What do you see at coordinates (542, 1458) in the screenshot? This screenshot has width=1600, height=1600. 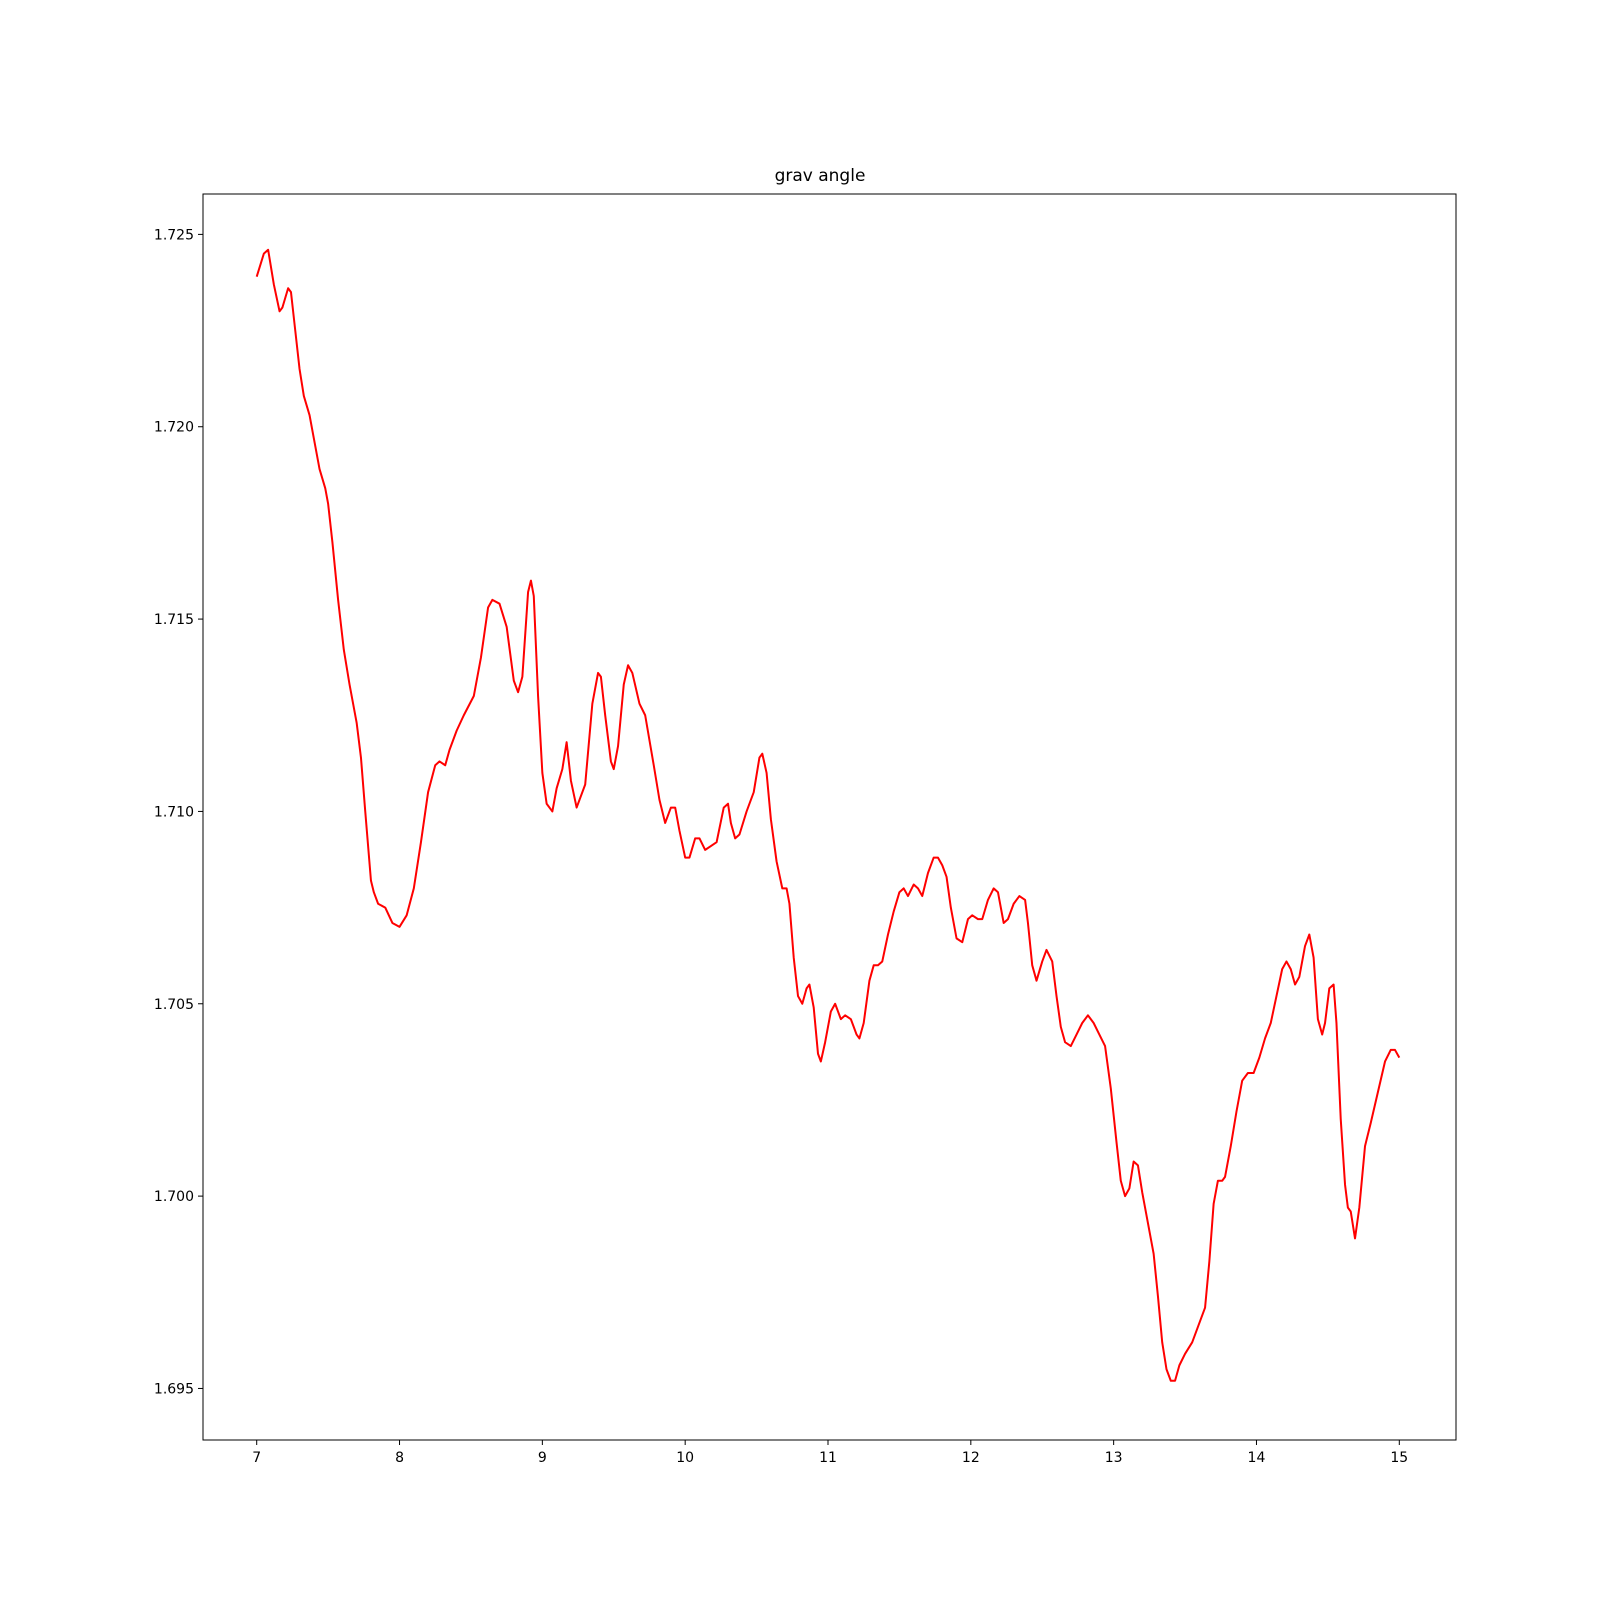 I see `x-tick-label: 9` at bounding box center [542, 1458].